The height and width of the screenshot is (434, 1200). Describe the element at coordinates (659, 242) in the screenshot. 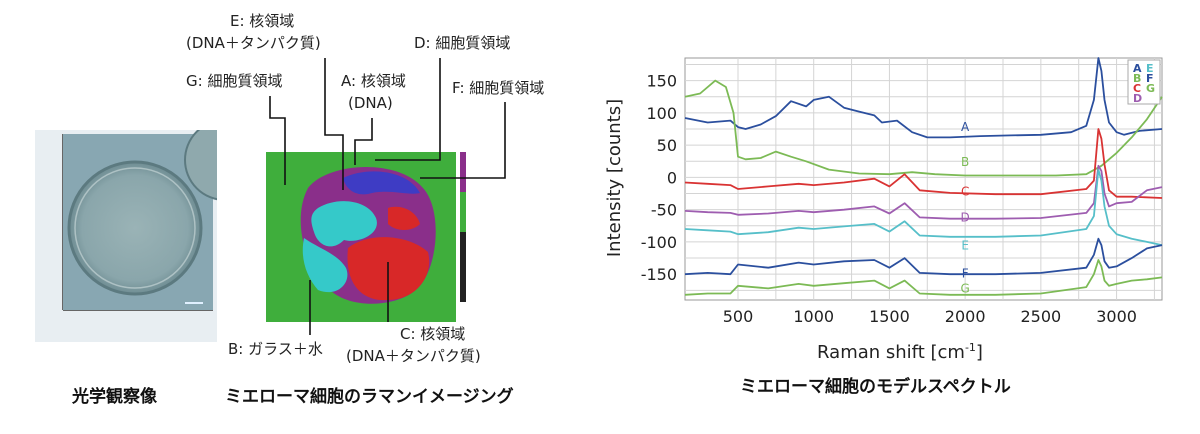

I see `y-tick-label: -100` at that location.